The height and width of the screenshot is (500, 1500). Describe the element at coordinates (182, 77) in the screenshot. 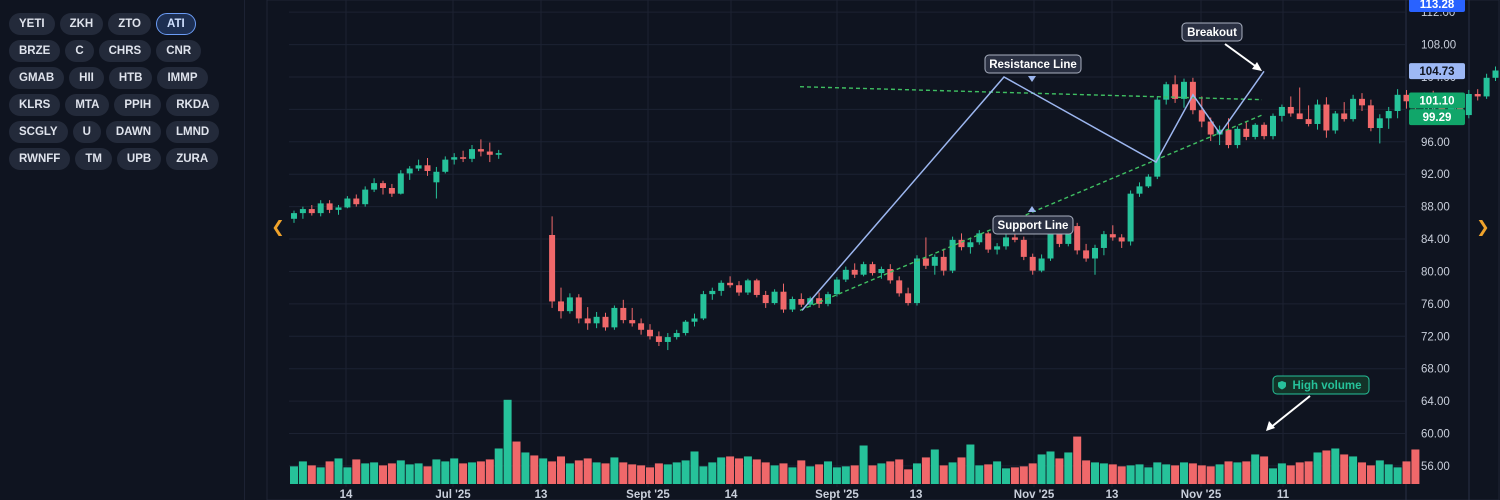

I see `ticker-chip-immp: IMMP` at that location.